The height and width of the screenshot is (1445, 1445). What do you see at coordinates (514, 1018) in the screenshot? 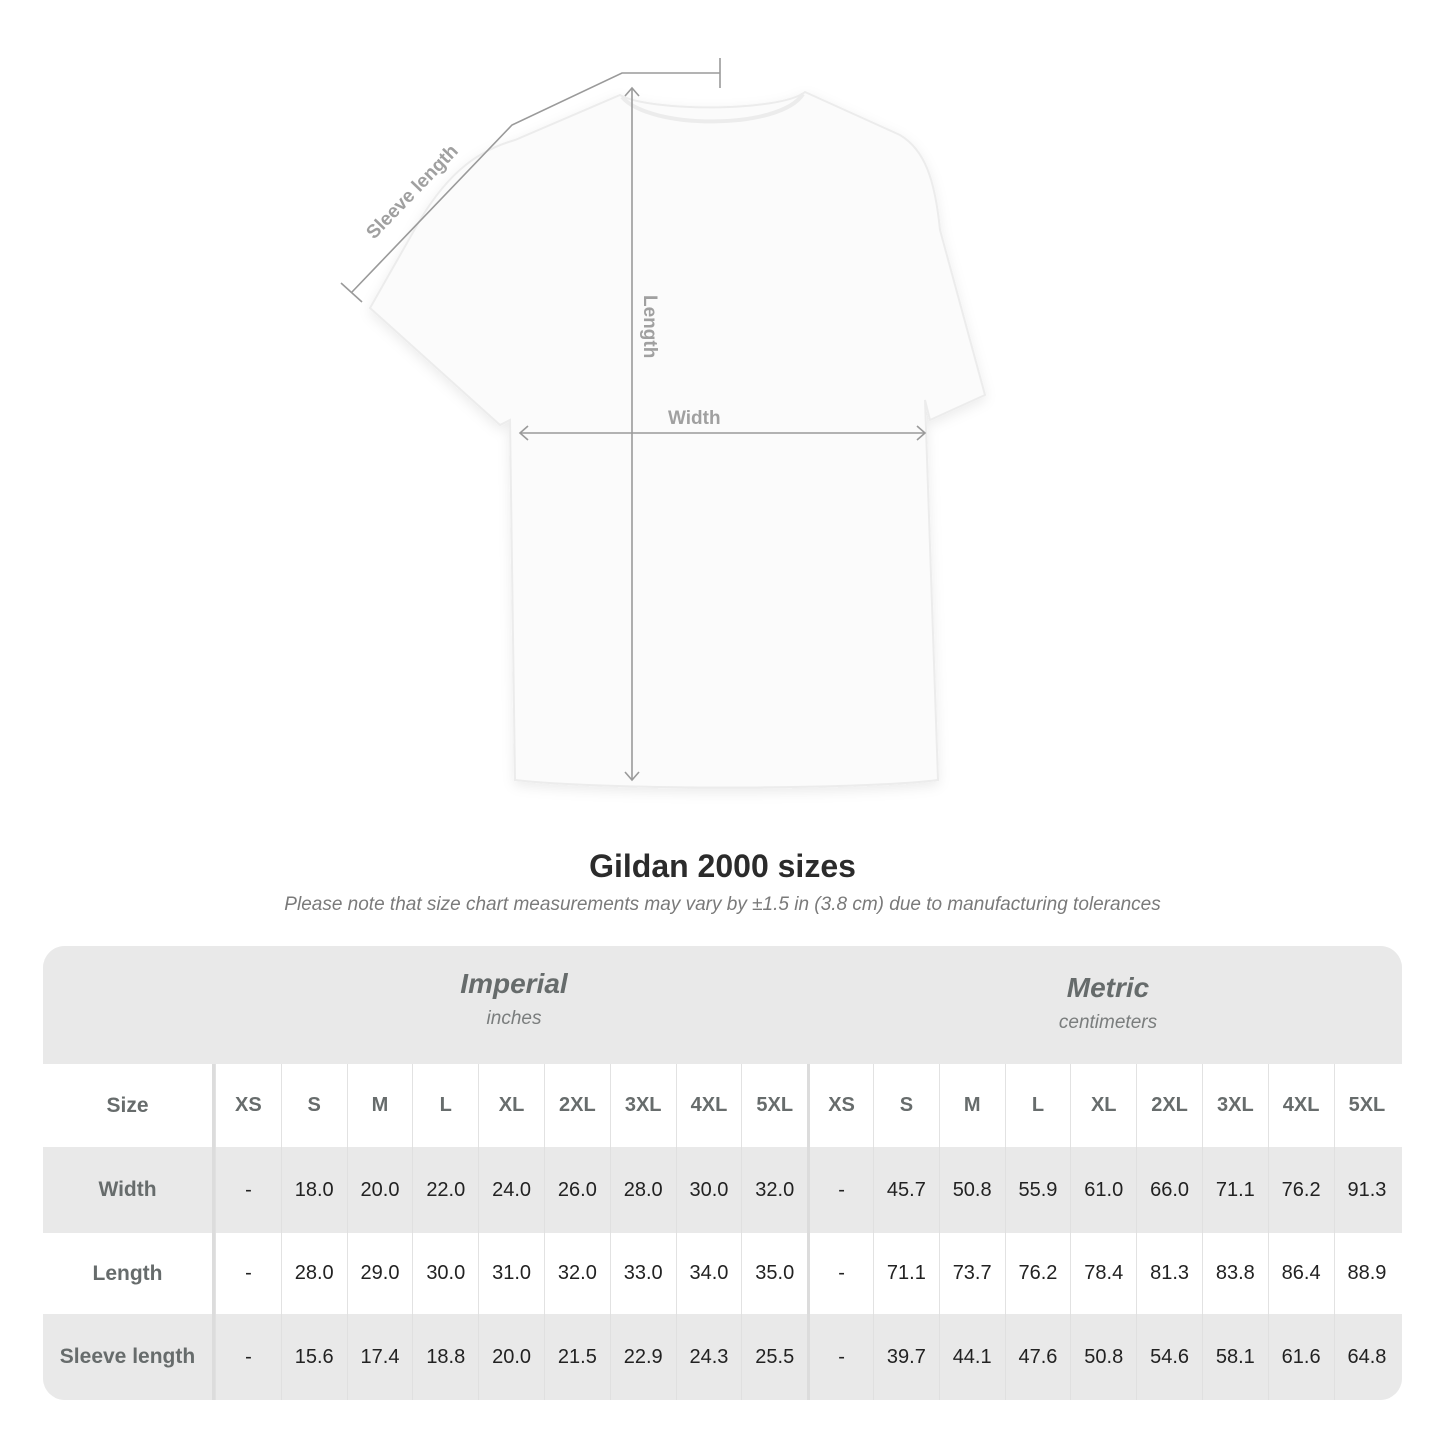
I see `imperial-unit: inches` at bounding box center [514, 1018].